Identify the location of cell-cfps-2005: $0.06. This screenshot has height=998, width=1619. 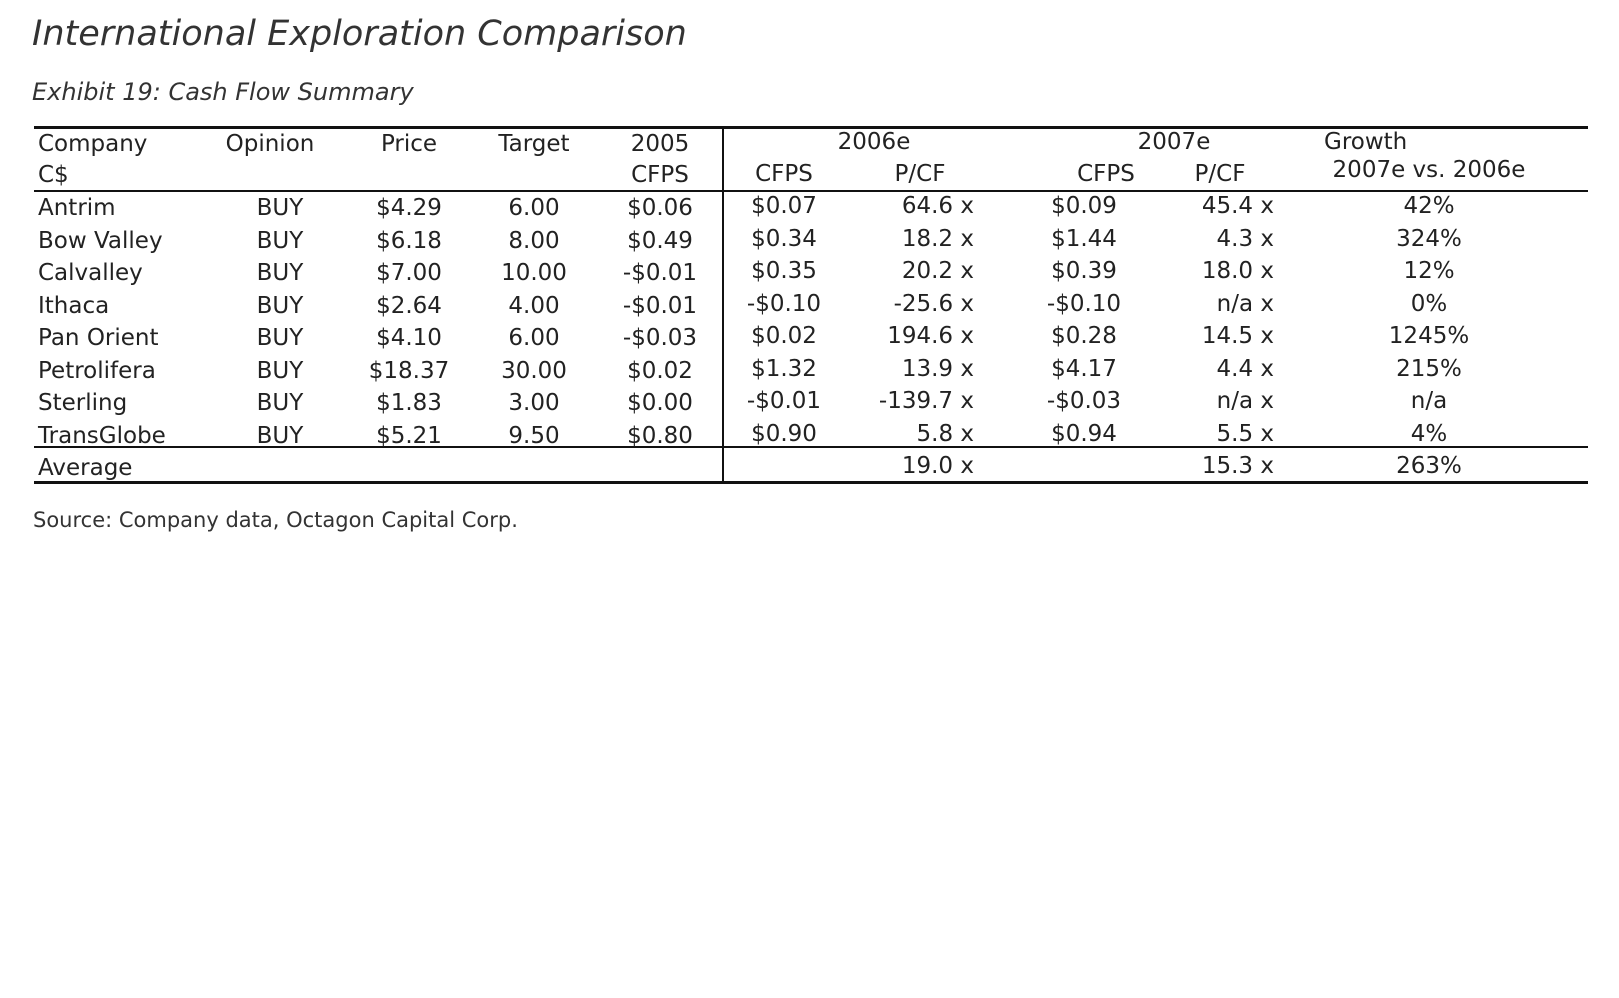
(660, 208).